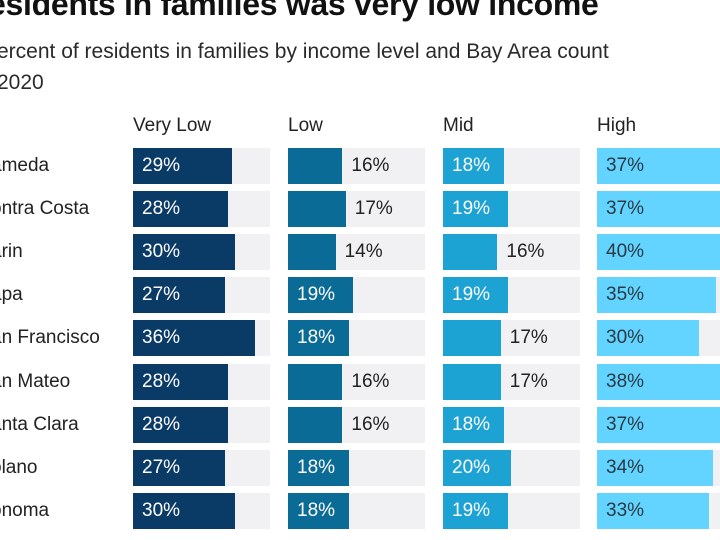  Describe the element at coordinates (11, 295) in the screenshot. I see `county-label: apa` at that location.